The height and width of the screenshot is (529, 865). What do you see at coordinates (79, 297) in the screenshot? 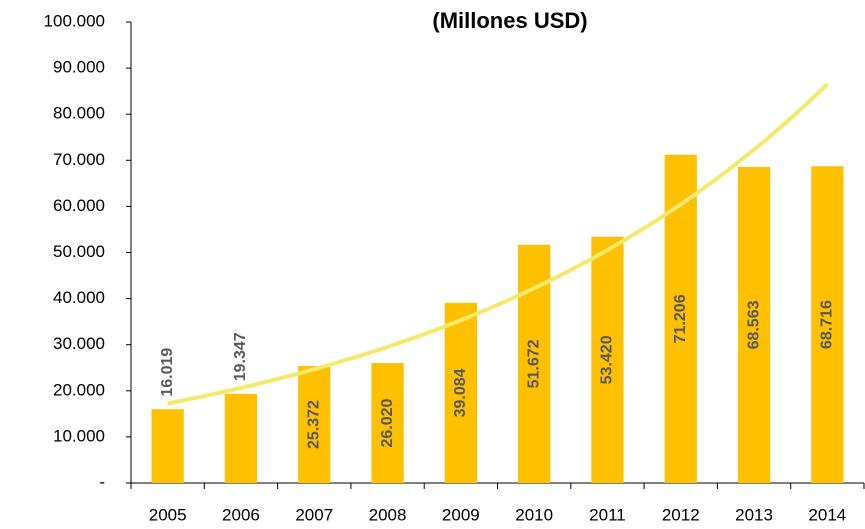
I see `y-tick-label: 40.000` at bounding box center [79, 297].